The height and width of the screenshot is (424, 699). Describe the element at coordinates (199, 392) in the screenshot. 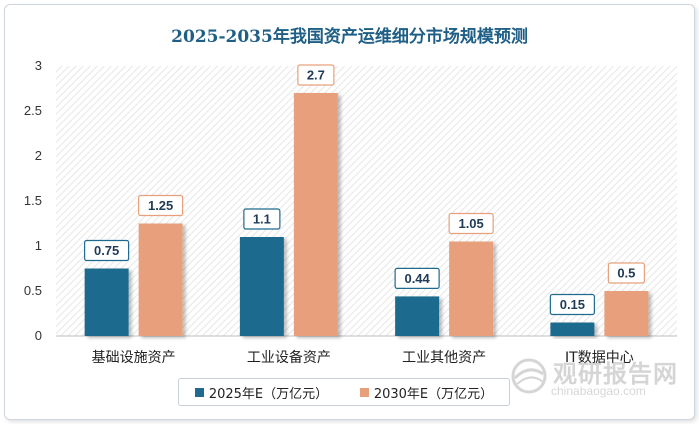

I see `legend-swatch-2025` at that location.